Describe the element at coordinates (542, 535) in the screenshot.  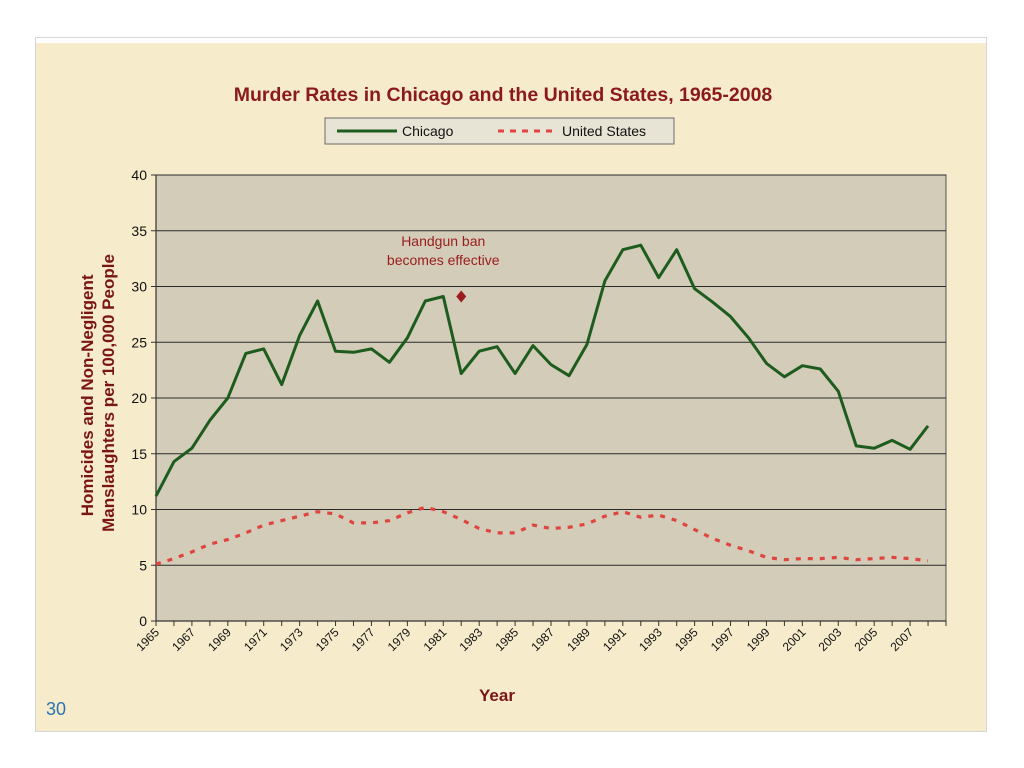
I see `series-line-united-states` at that location.